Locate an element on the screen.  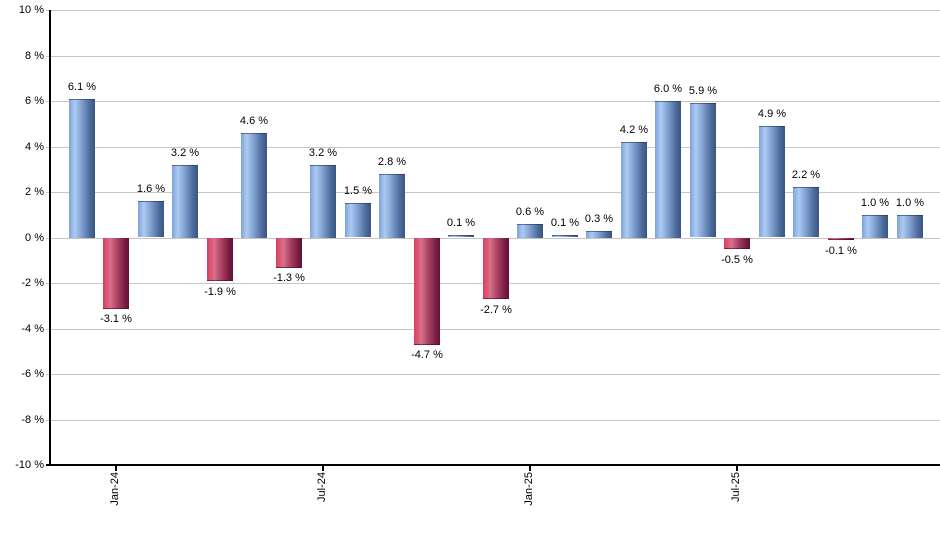
y-tick-label: -8 % is located at coordinates (32, 420).